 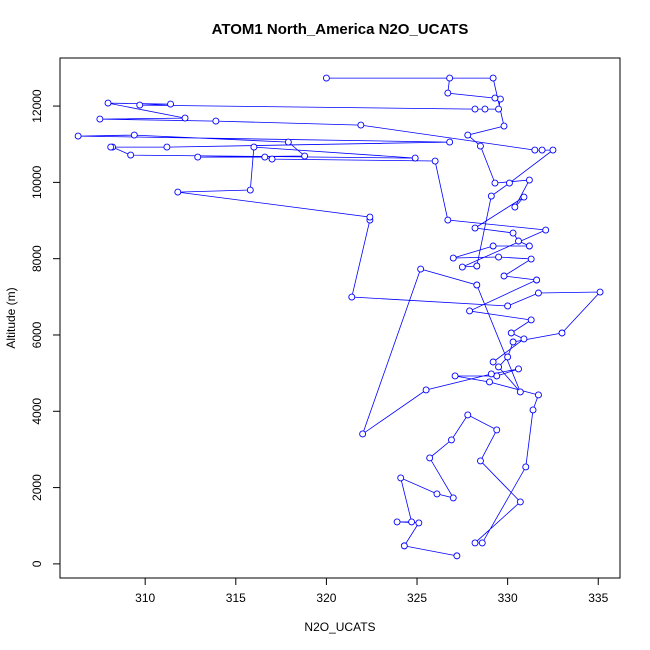 What do you see at coordinates (145, 598) in the screenshot?
I see `x-tick-label: 310` at bounding box center [145, 598].